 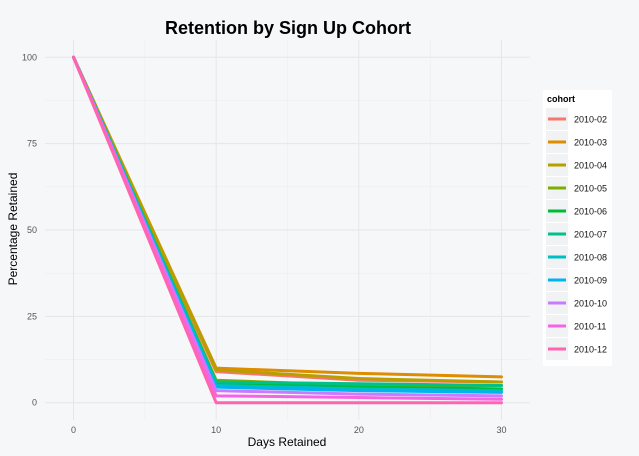 I want to click on y-tick-label: 75, so click(x=32, y=144).